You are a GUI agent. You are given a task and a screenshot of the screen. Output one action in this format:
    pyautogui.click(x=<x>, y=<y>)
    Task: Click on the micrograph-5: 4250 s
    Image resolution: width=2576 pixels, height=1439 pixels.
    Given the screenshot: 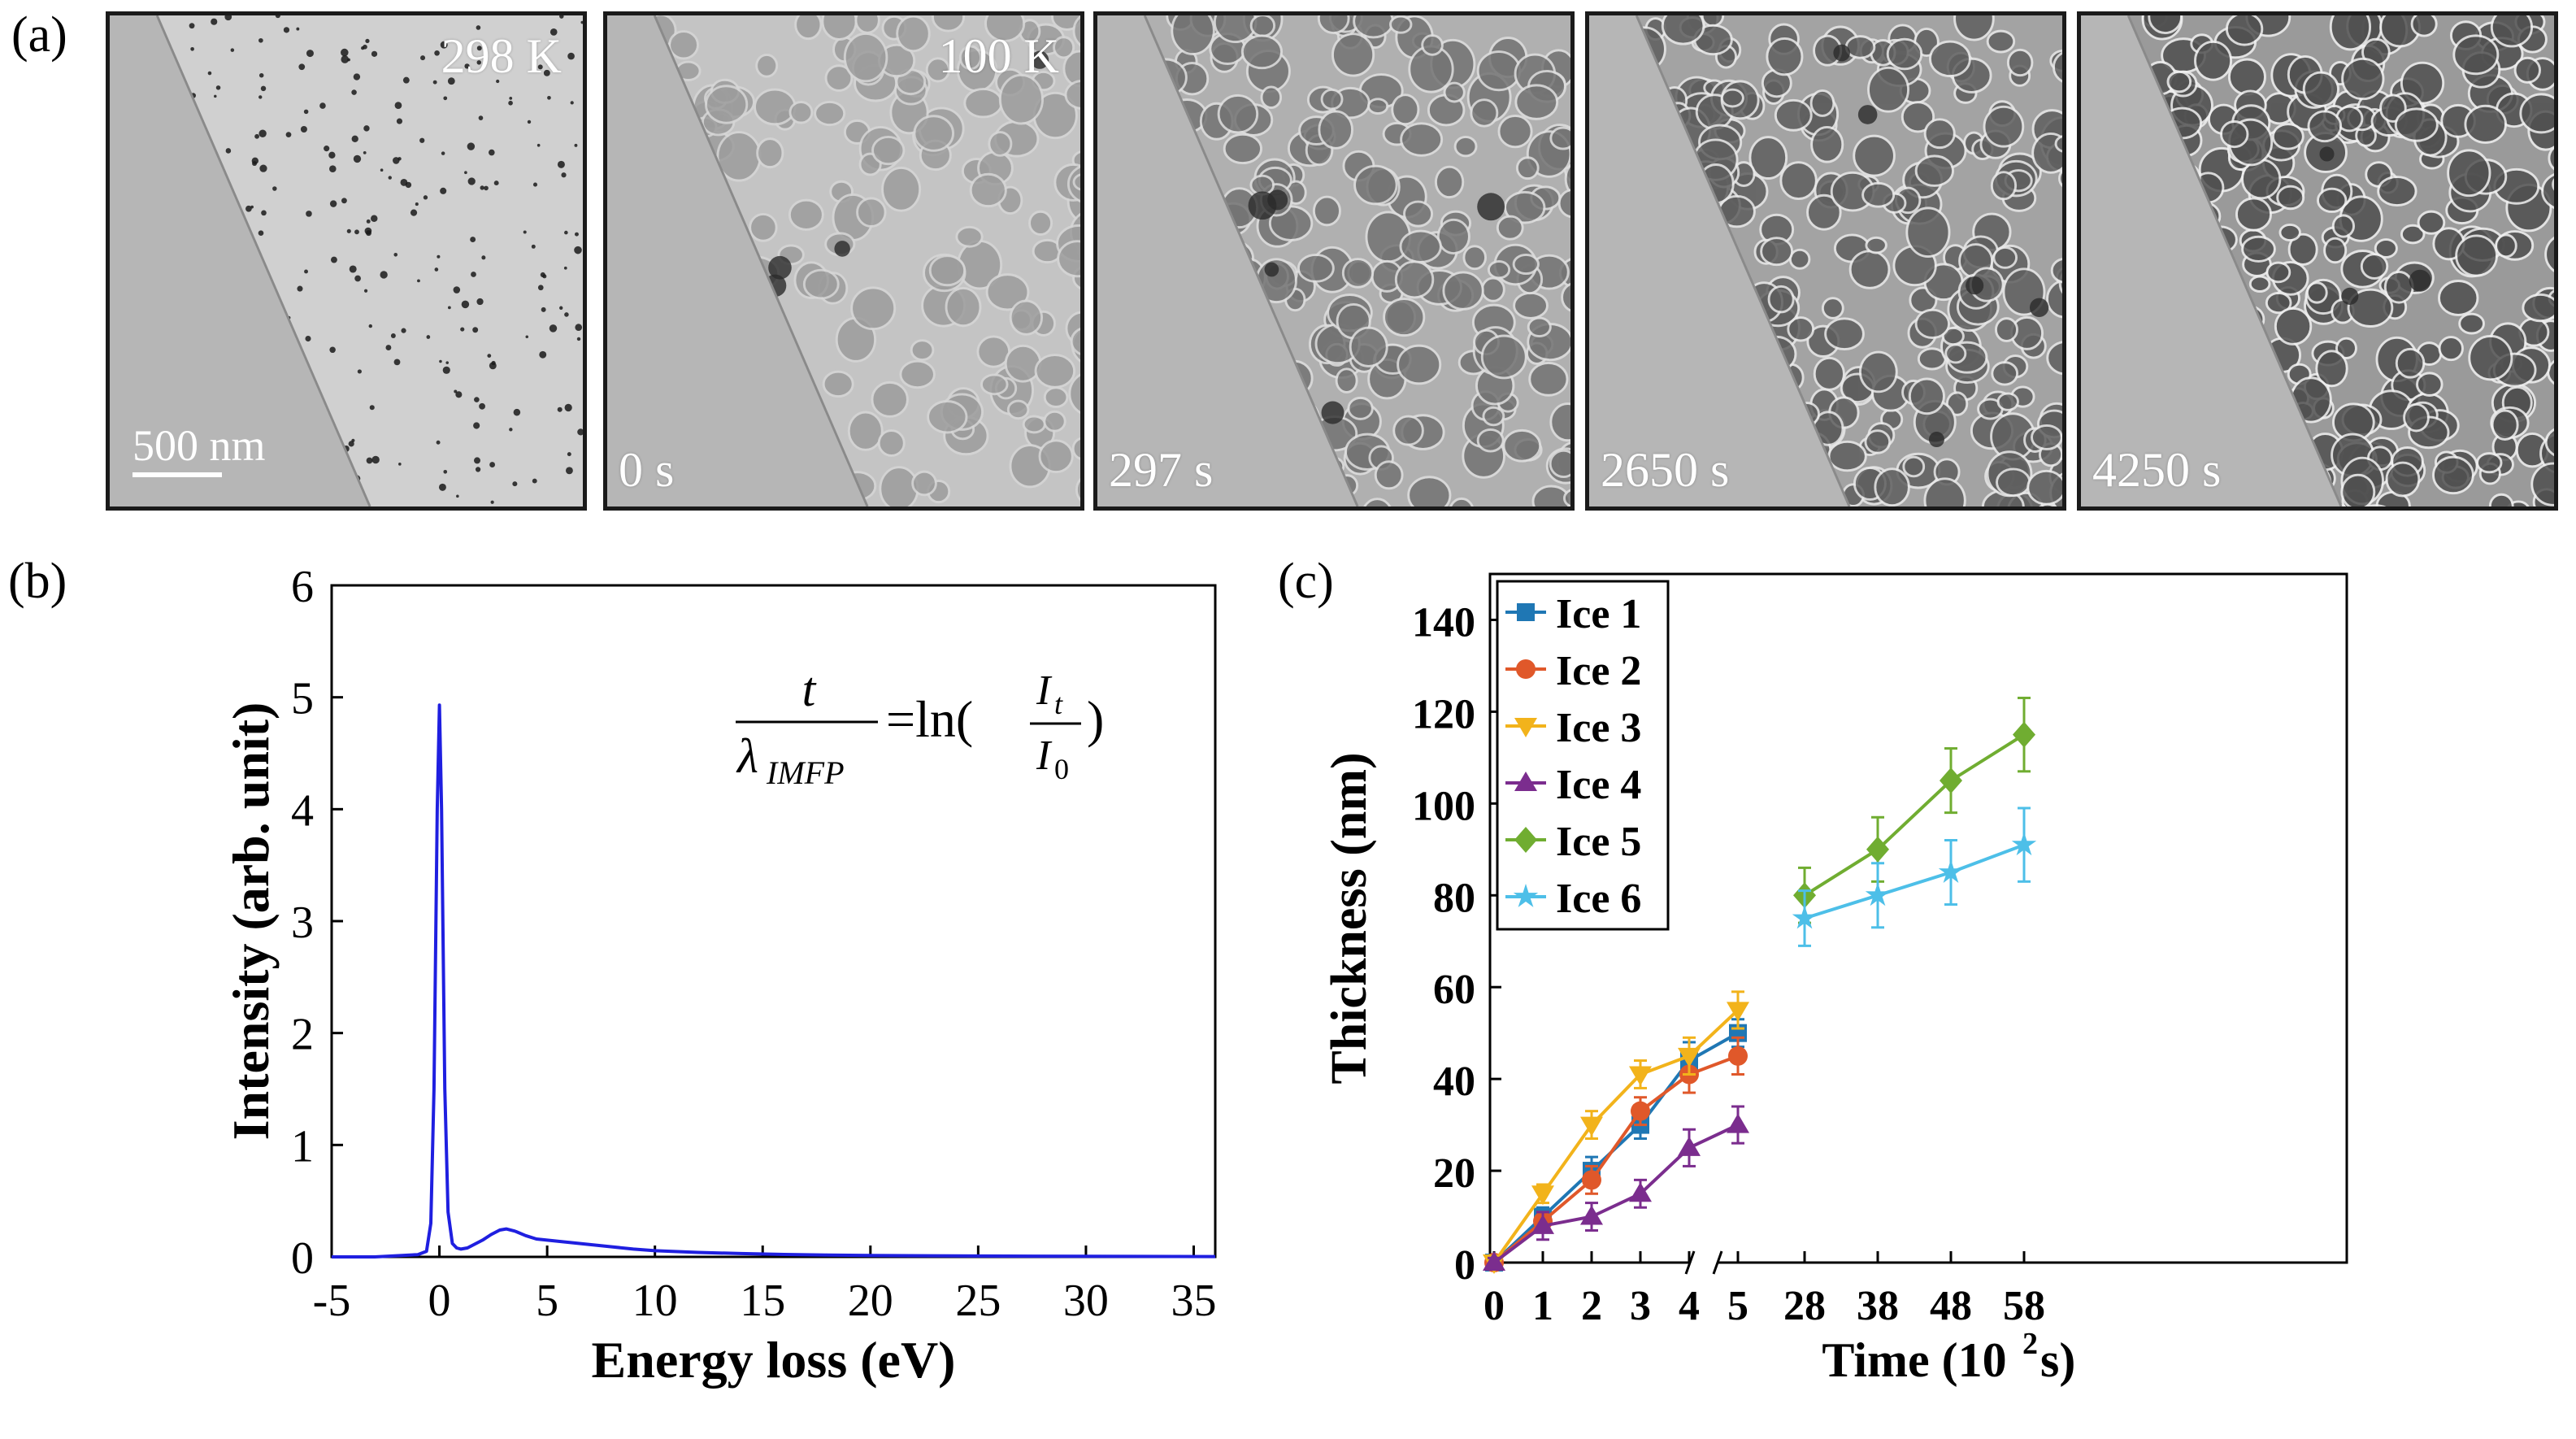 What is the action you would take?
    pyautogui.click(x=2317, y=261)
    